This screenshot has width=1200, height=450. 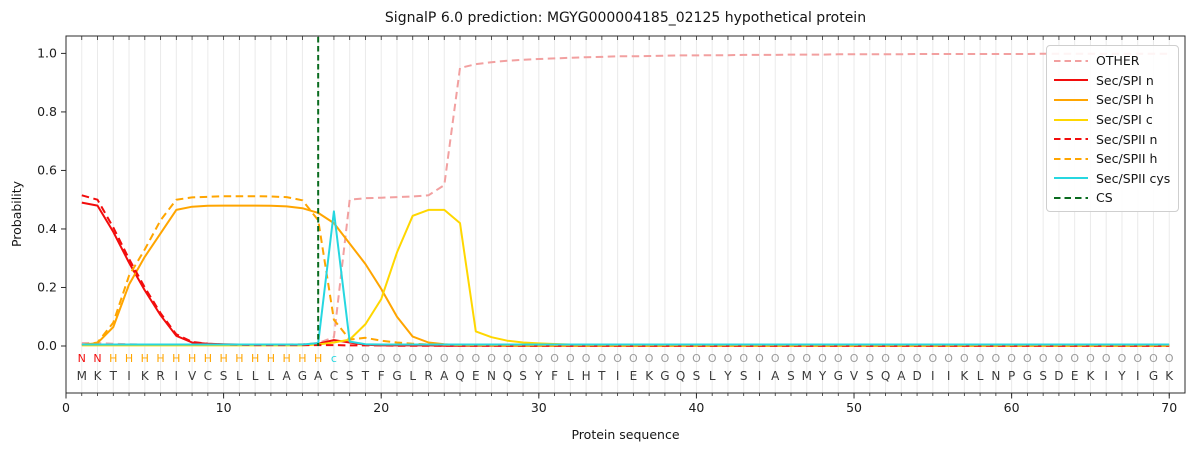 I want to click on sequence-letter: R, so click(x=428, y=376).